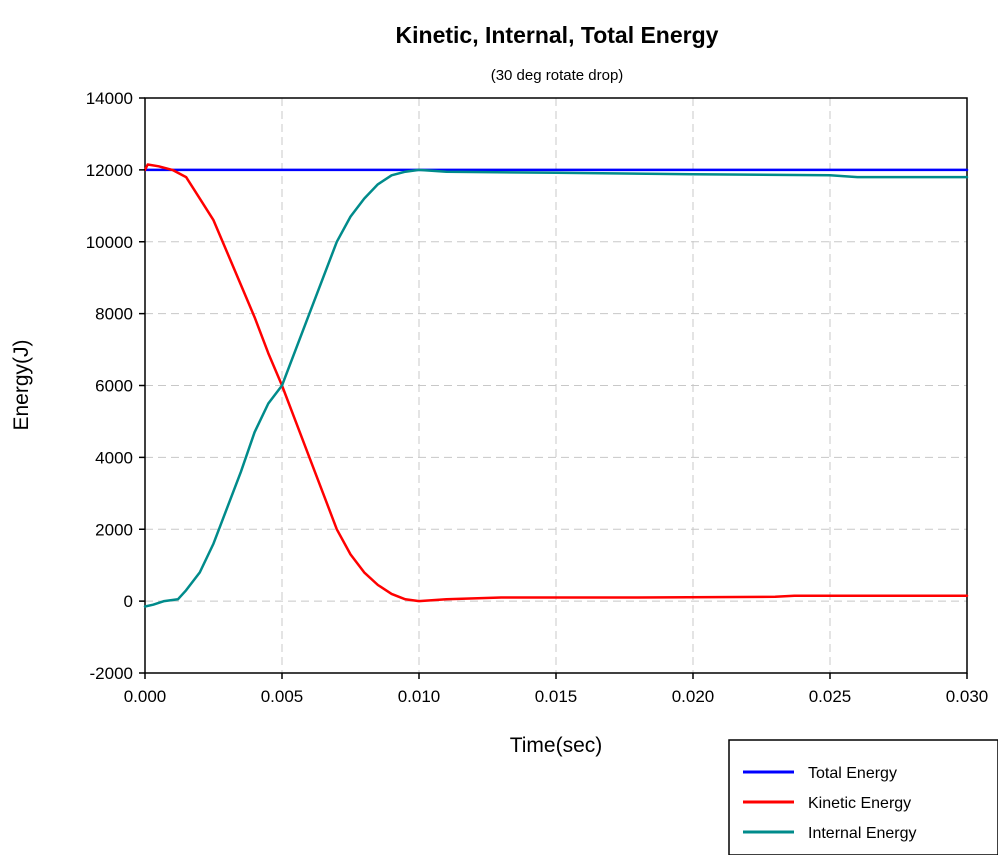 Image resolution: width=998 pixels, height=855 pixels. What do you see at coordinates (419, 696) in the screenshot?
I see `x-tick-label: 0.010` at bounding box center [419, 696].